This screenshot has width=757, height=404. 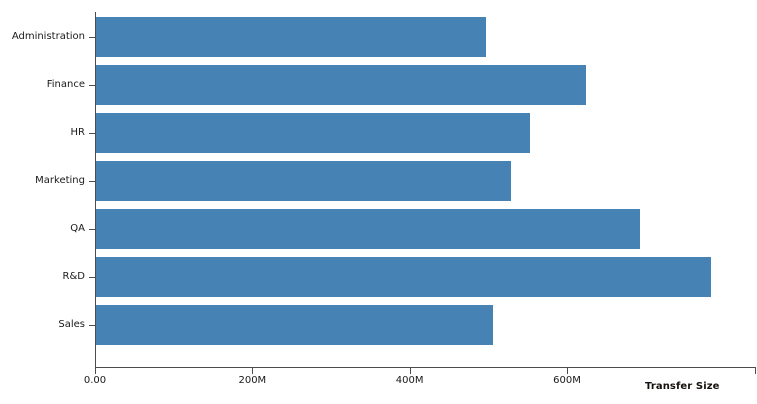 I want to click on y-axis-tick-label: Marketing, so click(x=60, y=180).